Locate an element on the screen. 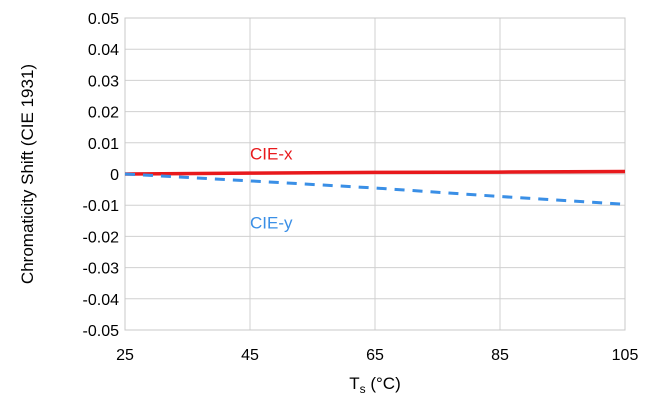 The image size is (649, 398). series-layer is located at coordinates (375, 187).